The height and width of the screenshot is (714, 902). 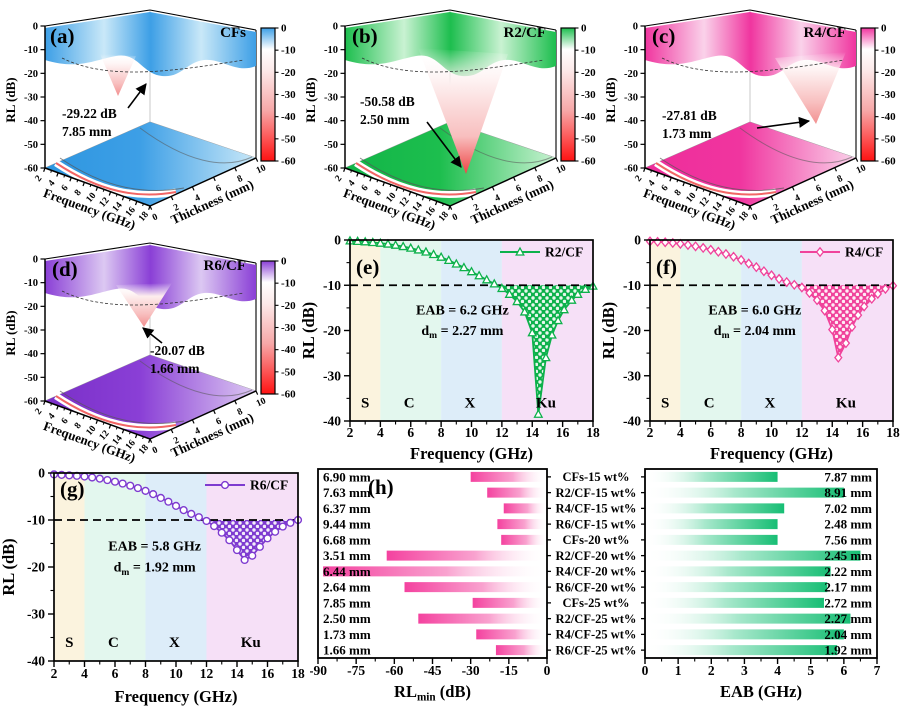 What do you see at coordinates (741, 432) in the screenshot?
I see `x-tick-label: 8` at bounding box center [741, 432].